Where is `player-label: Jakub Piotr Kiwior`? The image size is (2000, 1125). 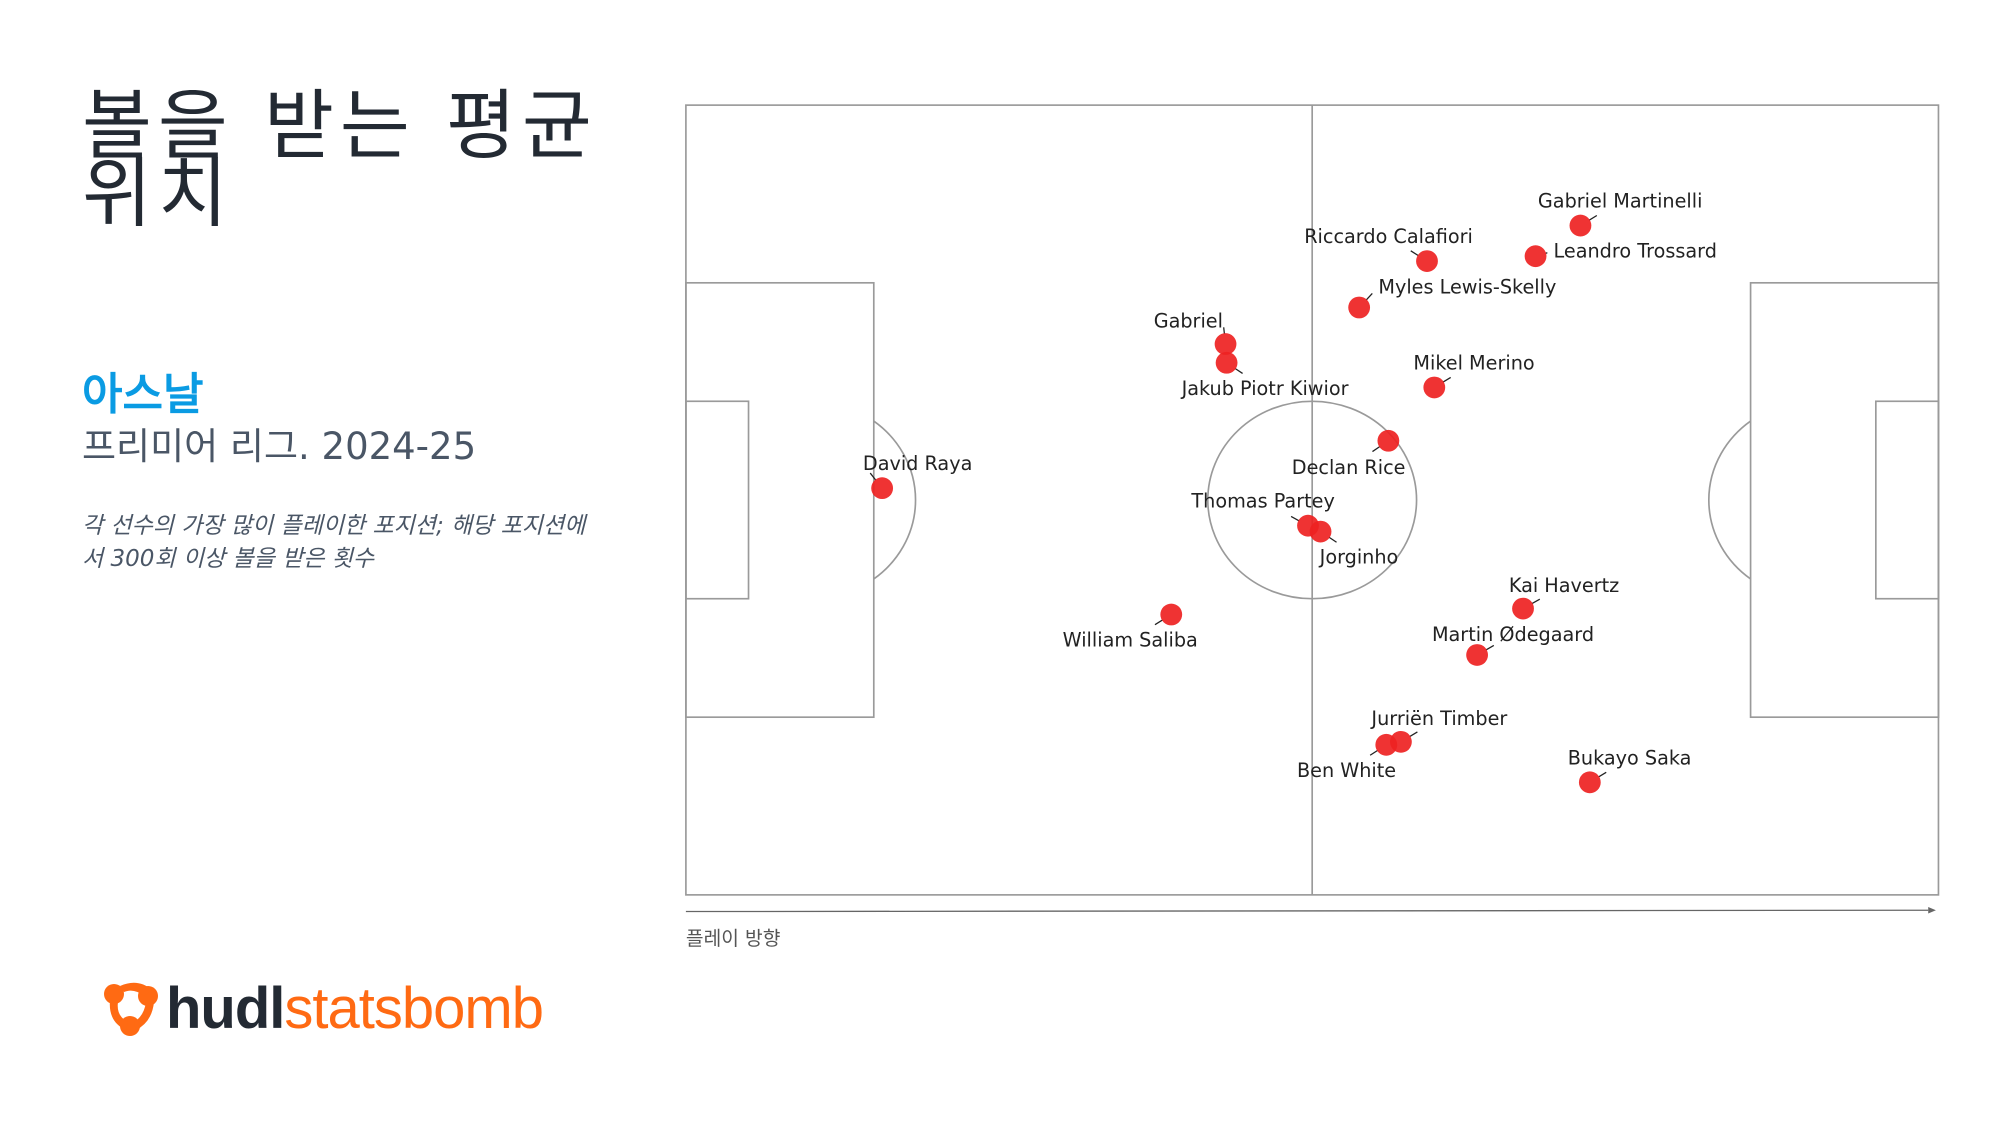 player-label: Jakub Piotr Kiwior is located at coordinates (1265, 388).